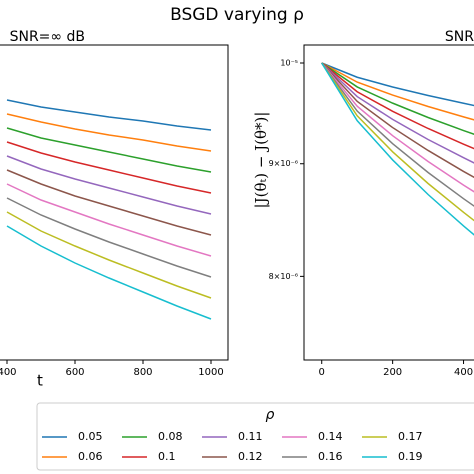 The height and width of the screenshot is (474, 474). I want to click on legend-label: 0.11, so click(250, 436).